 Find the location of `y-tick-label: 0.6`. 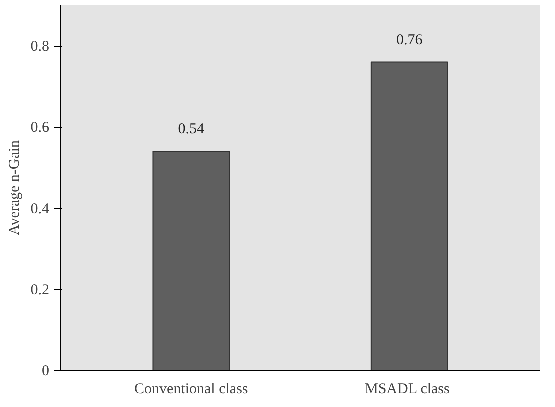

y-tick-label: 0.6 is located at coordinates (40, 128).